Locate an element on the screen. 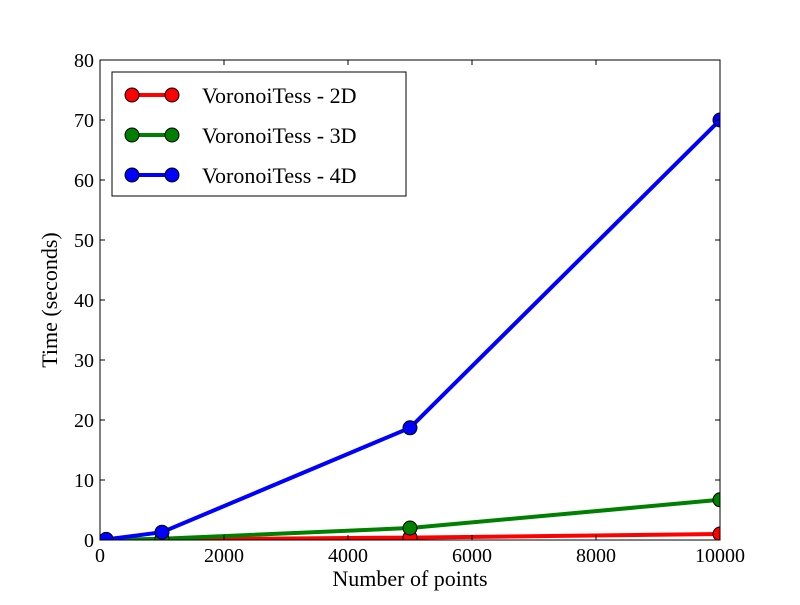 The height and width of the screenshot is (605, 800). legend-label: VoronoiTess - 4D is located at coordinates (279, 175).